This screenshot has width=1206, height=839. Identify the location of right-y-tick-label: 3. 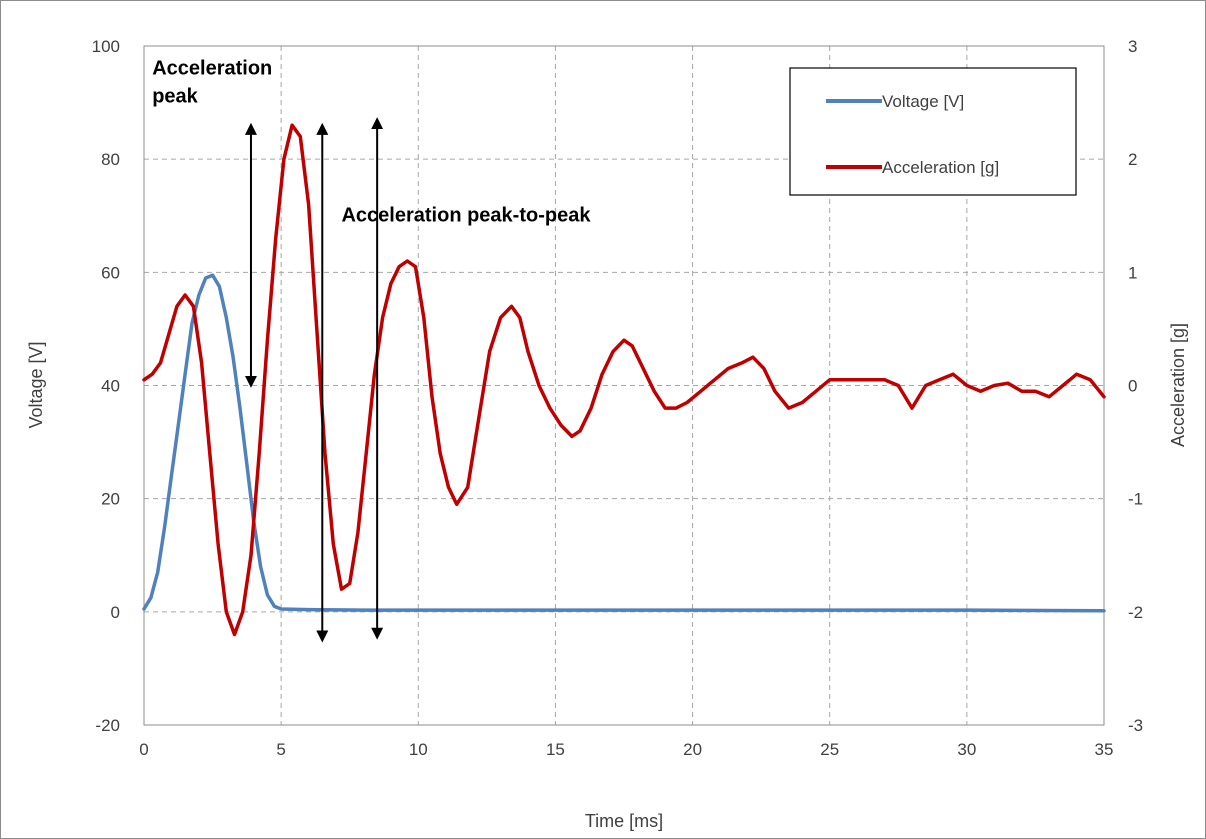
(1132, 46).